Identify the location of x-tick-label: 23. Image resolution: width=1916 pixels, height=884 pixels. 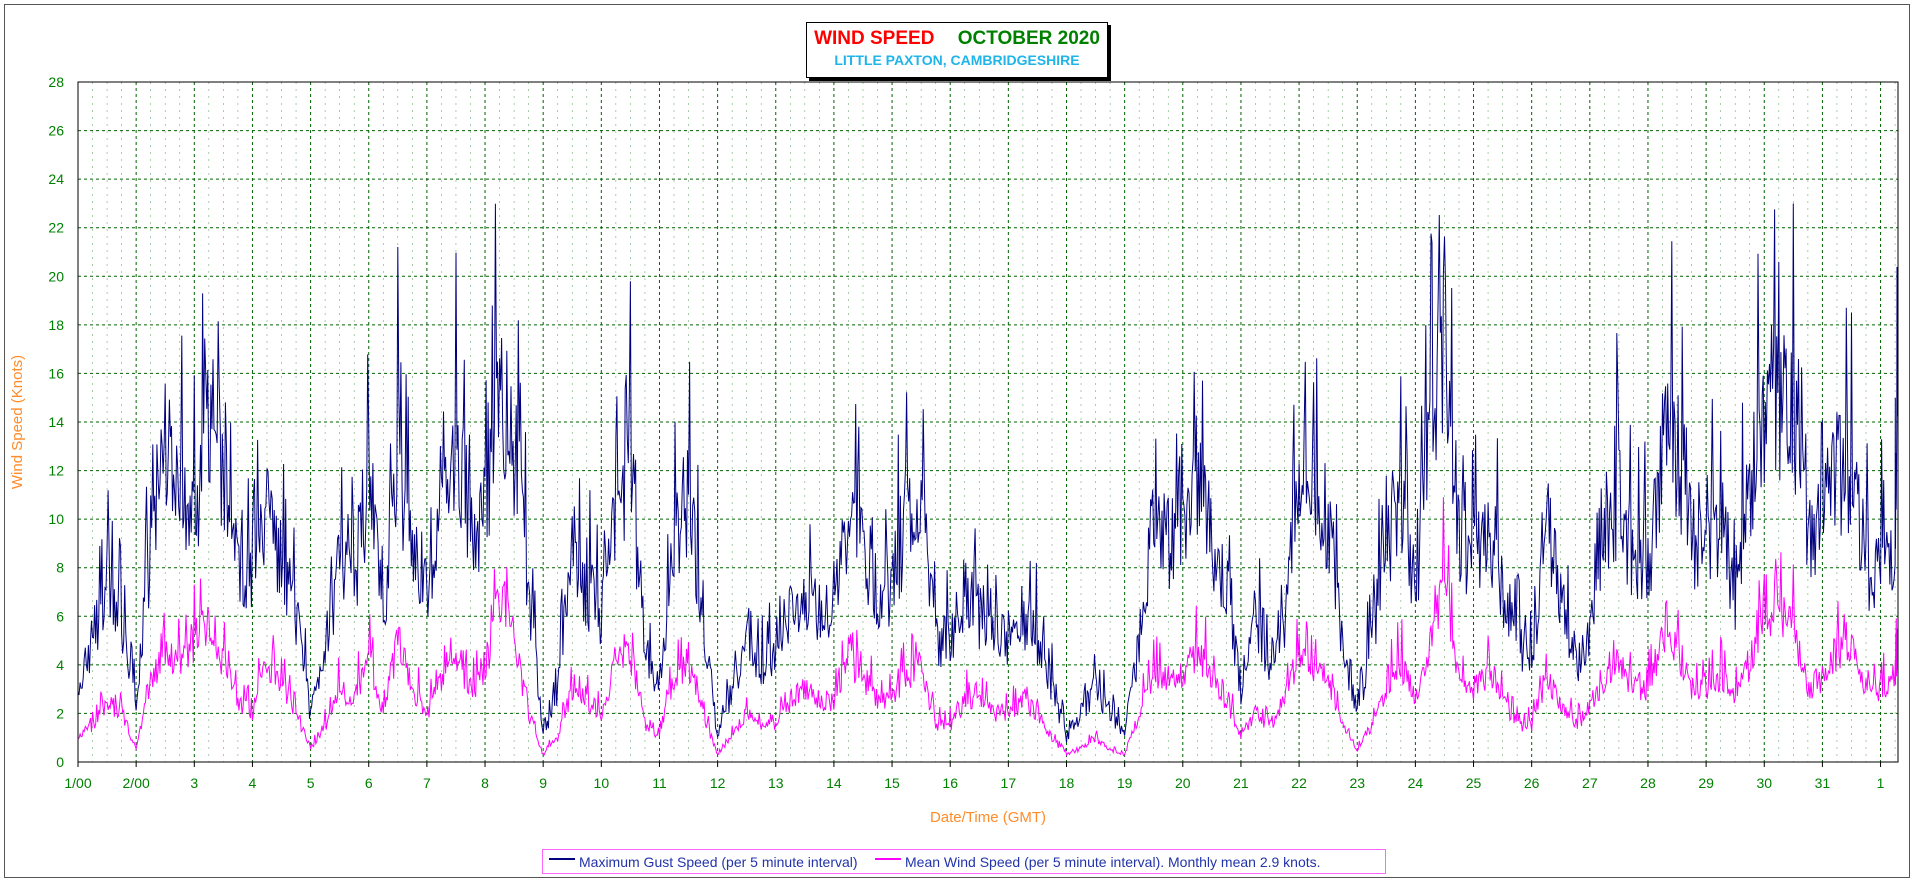
(1357, 783).